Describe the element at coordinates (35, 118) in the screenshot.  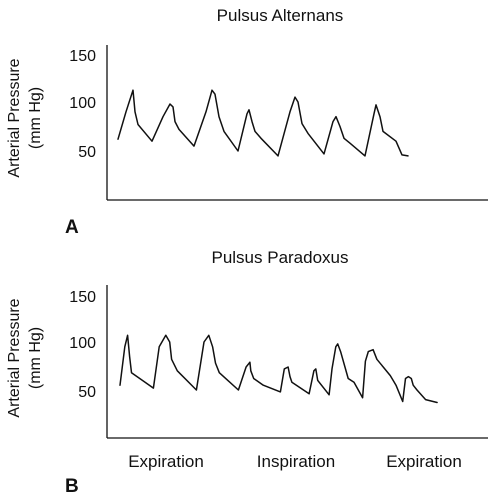
I see `panel-a-ylabel-unit: (mm Hg)` at that location.